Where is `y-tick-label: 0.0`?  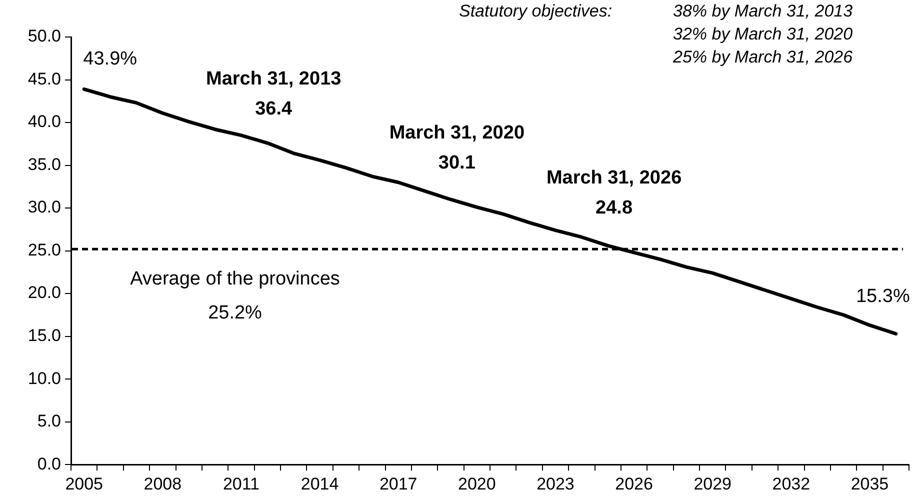
y-tick-label: 0.0 is located at coordinates (49, 464).